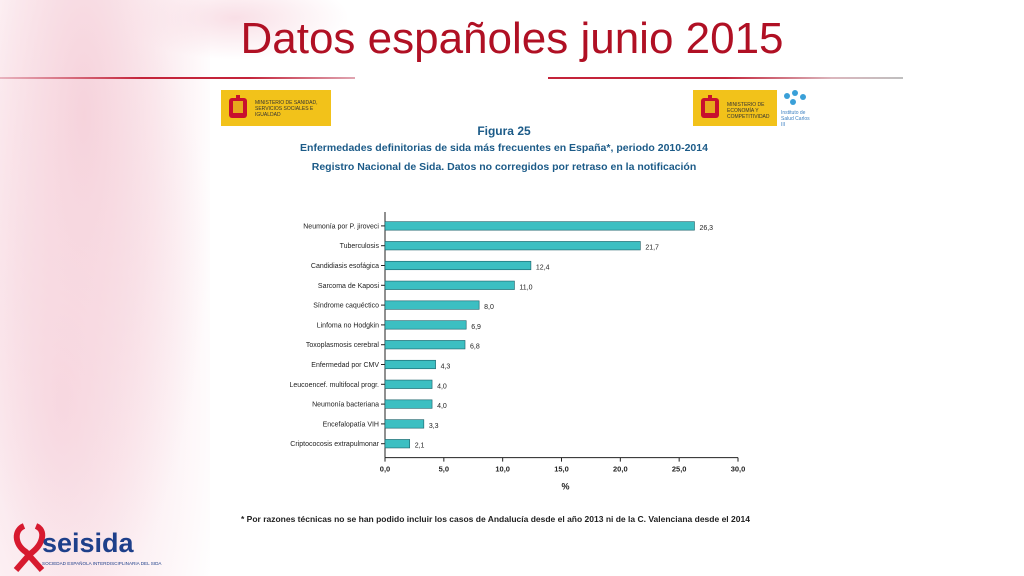 This screenshot has width=1024, height=576. What do you see at coordinates (235, 30) in the screenshot?
I see `background-wash-top` at bounding box center [235, 30].